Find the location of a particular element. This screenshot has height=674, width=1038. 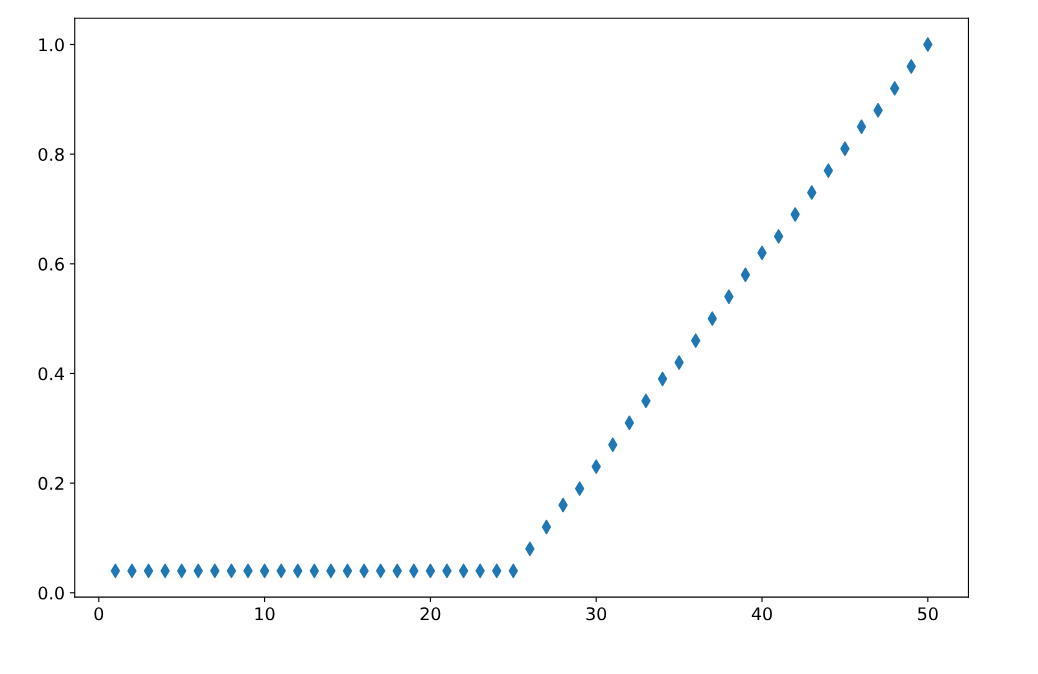

x-tick-label: 10 is located at coordinates (265, 614).